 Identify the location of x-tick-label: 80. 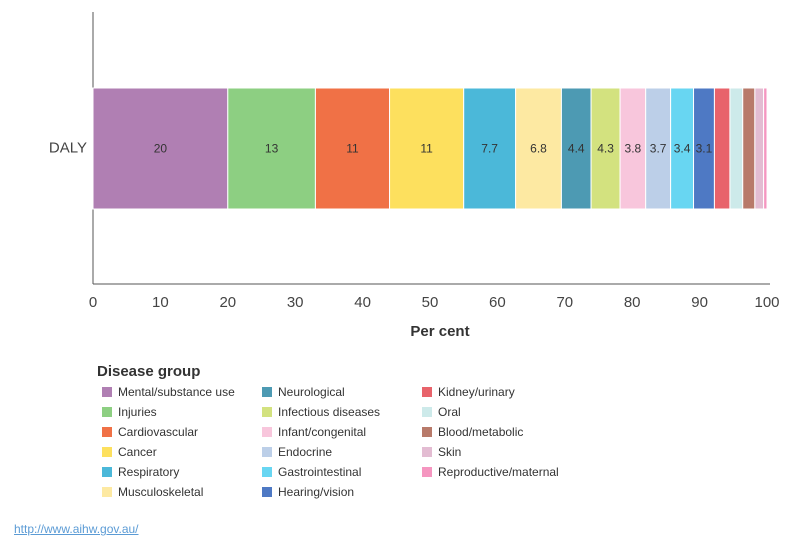
(632, 302).